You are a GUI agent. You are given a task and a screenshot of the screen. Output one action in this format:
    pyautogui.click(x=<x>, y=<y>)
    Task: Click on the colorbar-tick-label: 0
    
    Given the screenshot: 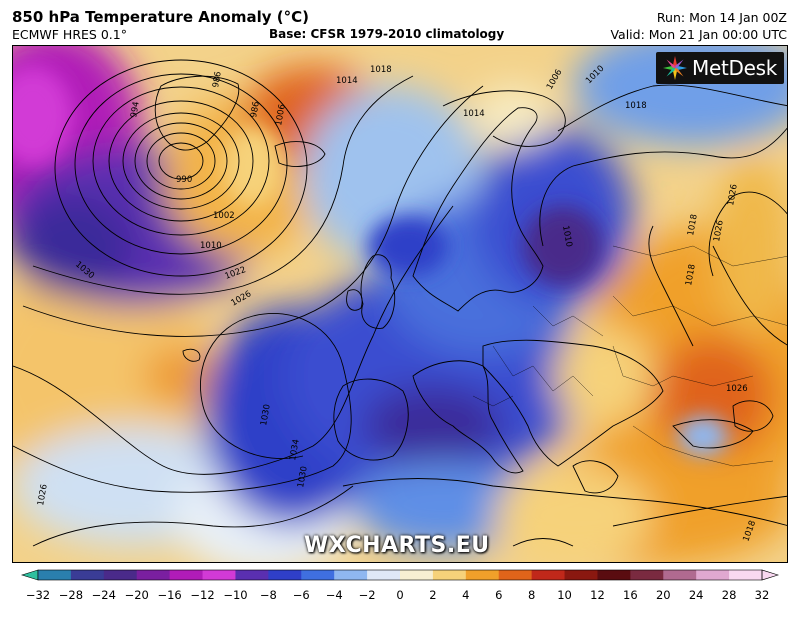 What is the action you would take?
    pyautogui.click(x=399, y=595)
    